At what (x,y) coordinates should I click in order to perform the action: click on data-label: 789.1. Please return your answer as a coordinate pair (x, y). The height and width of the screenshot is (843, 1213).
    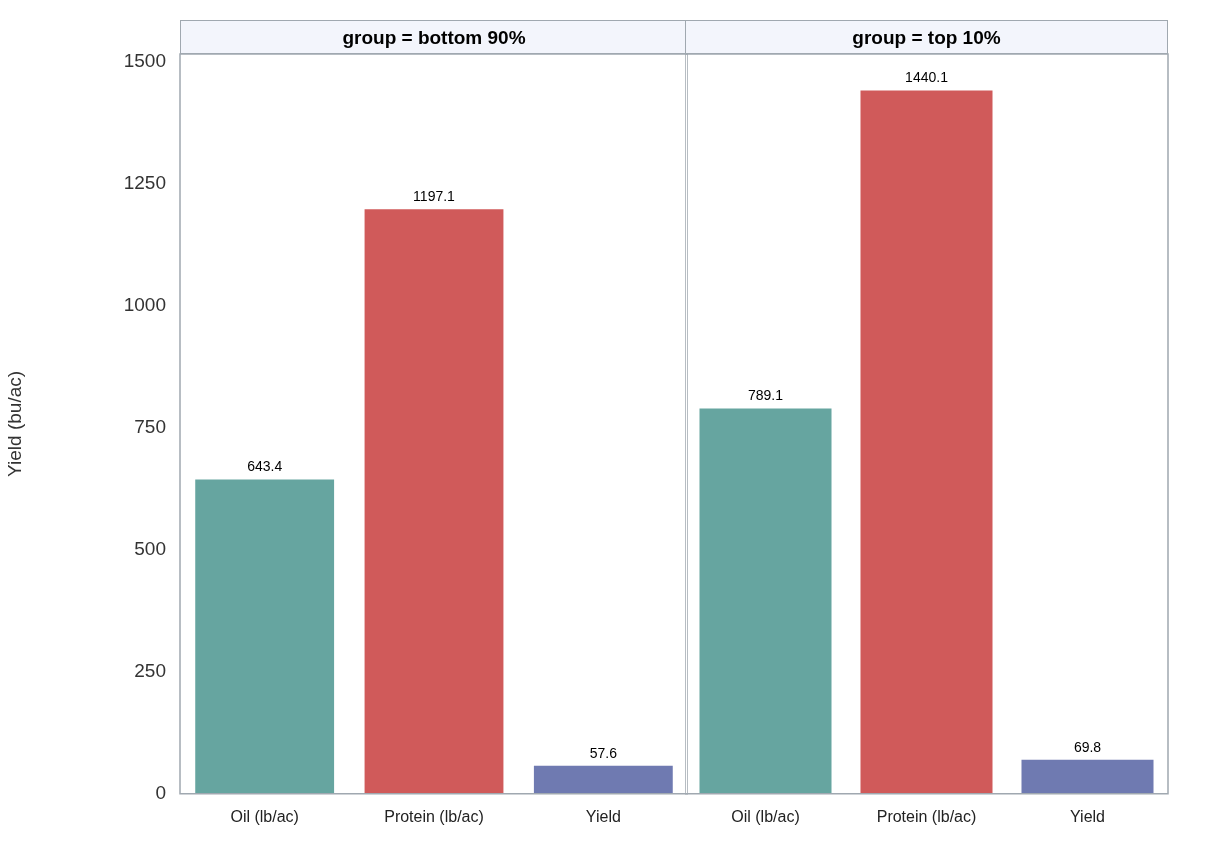
    Looking at the image, I should click on (765, 395).